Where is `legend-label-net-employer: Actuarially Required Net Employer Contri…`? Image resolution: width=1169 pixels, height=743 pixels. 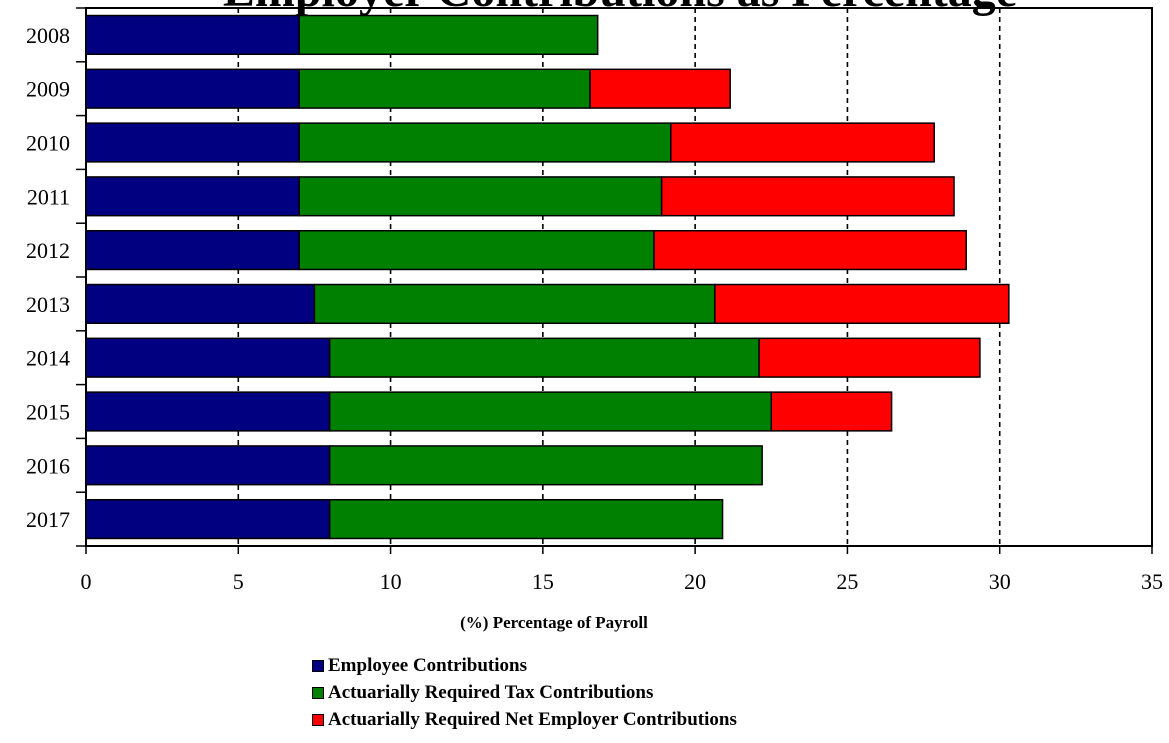 legend-label-net-employer: Actuarially Required Net Employer Contri… is located at coordinates (532, 719).